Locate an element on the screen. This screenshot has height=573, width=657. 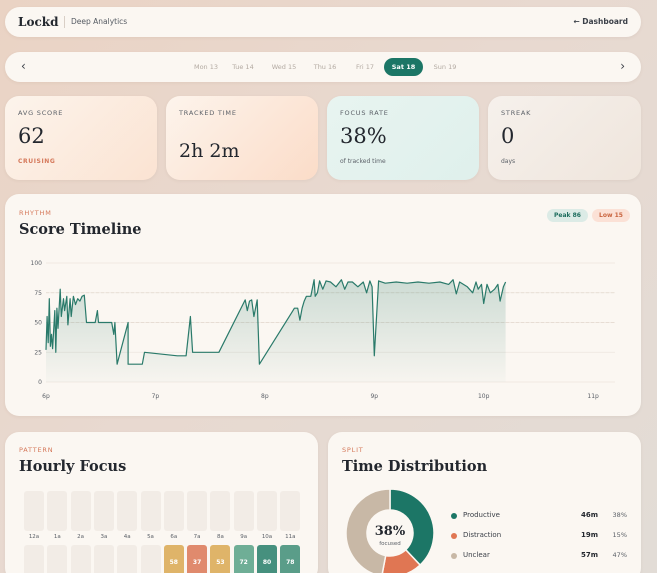
day-tab-thu: Thu 16 is located at coordinates (325, 67).